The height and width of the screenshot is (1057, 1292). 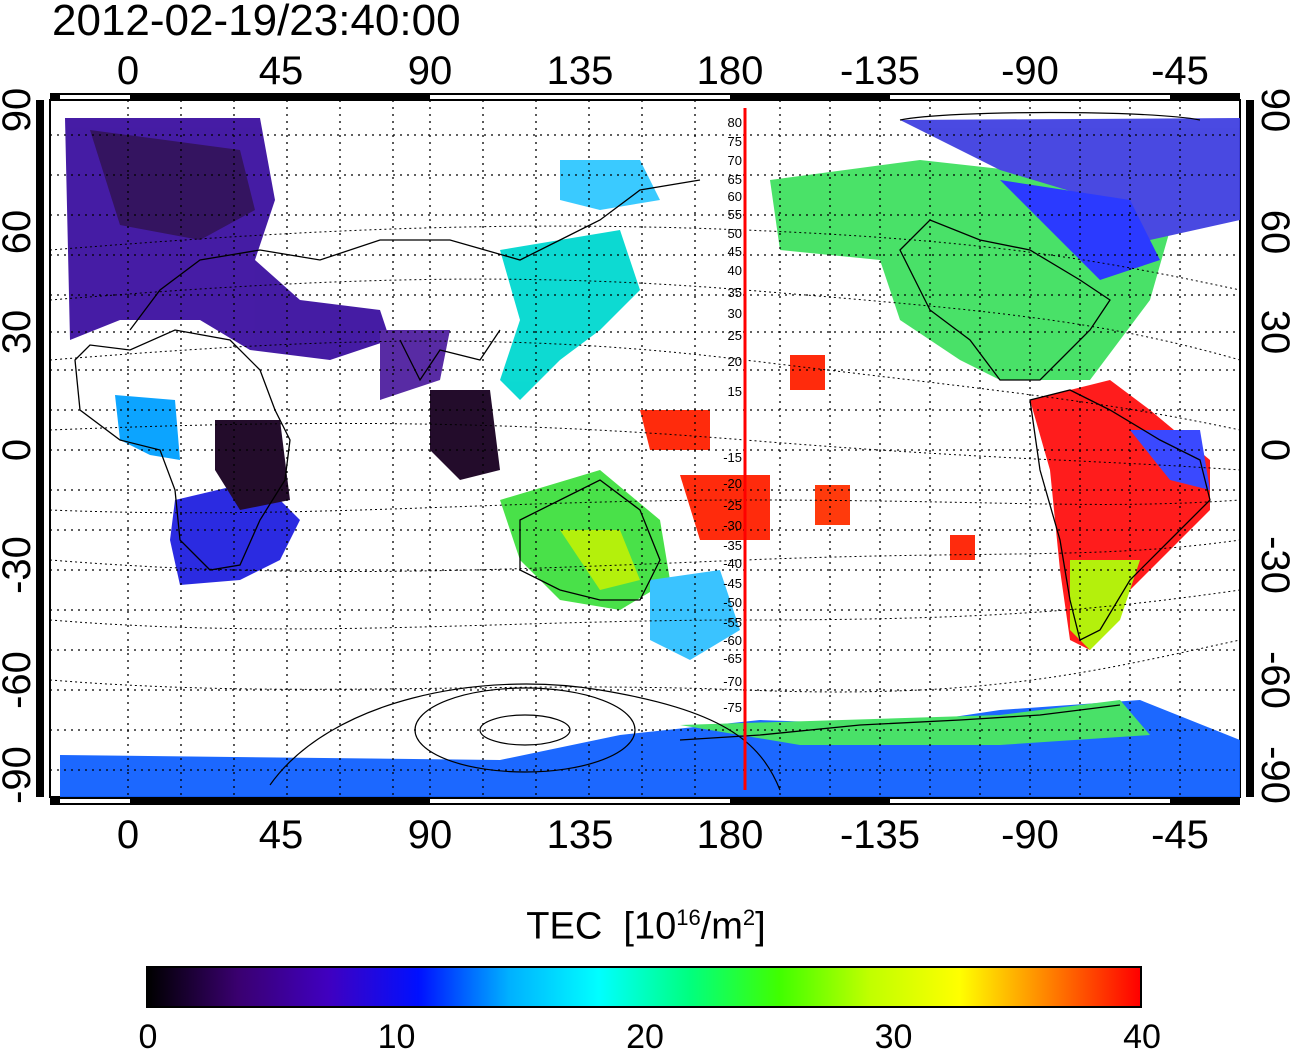 What do you see at coordinates (19, 232) in the screenshot?
I see `lat-tick-left: 60` at bounding box center [19, 232].